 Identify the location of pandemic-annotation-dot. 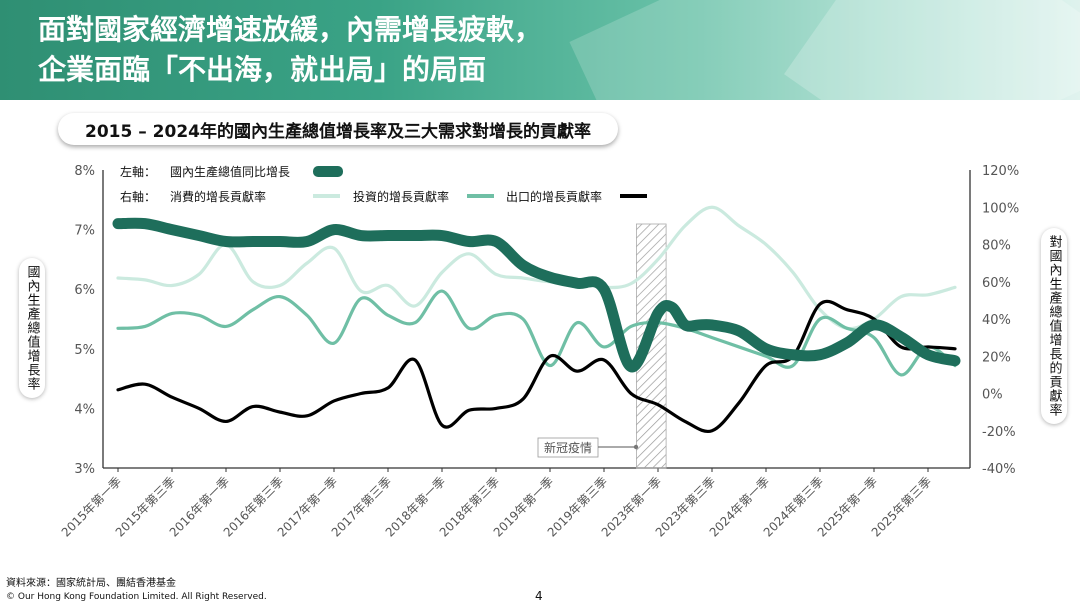
(636, 447).